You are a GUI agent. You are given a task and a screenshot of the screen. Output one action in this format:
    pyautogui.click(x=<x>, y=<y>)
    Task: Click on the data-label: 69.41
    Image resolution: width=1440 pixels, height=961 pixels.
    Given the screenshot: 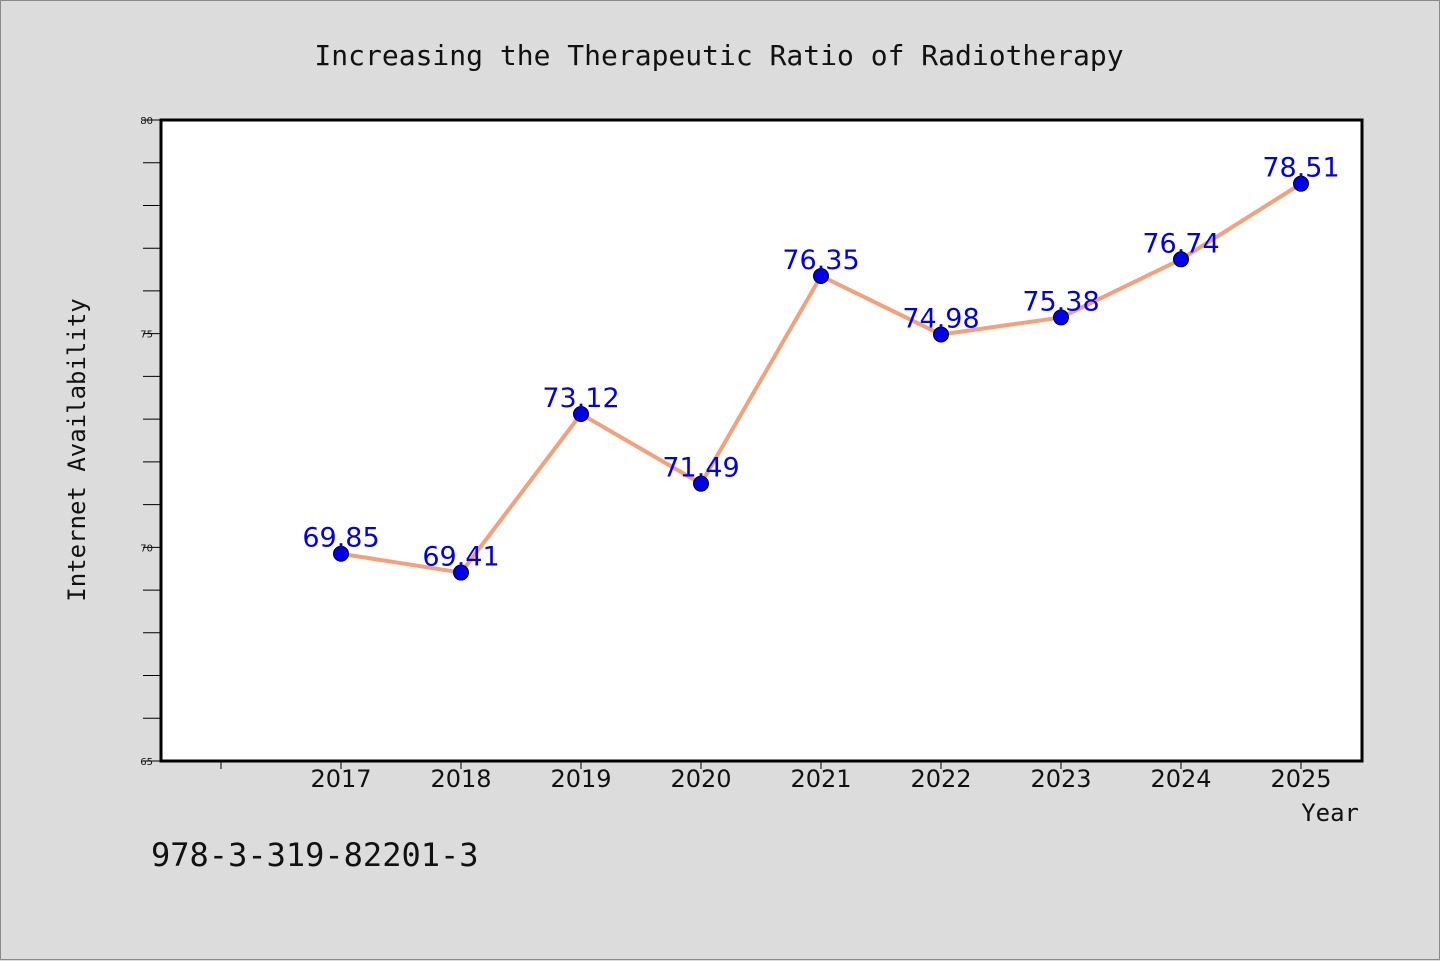 What is the action you would take?
    pyautogui.click(x=460, y=557)
    